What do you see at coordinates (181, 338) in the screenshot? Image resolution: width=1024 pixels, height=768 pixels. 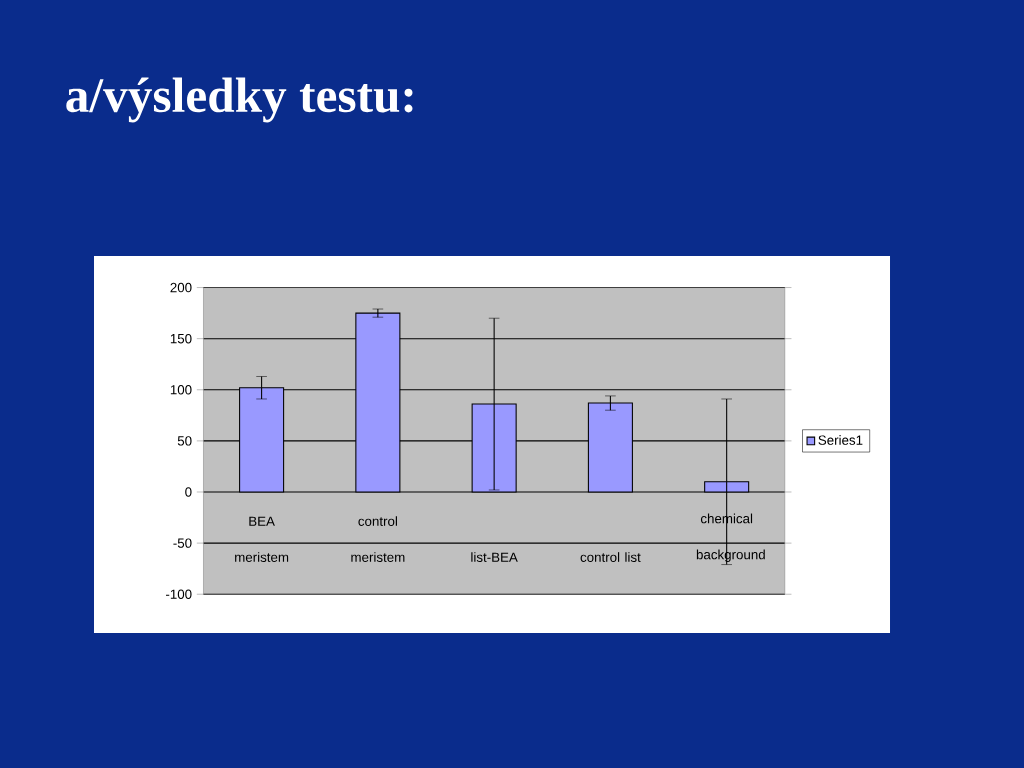 I see `y-tick-label: 150` at bounding box center [181, 338].